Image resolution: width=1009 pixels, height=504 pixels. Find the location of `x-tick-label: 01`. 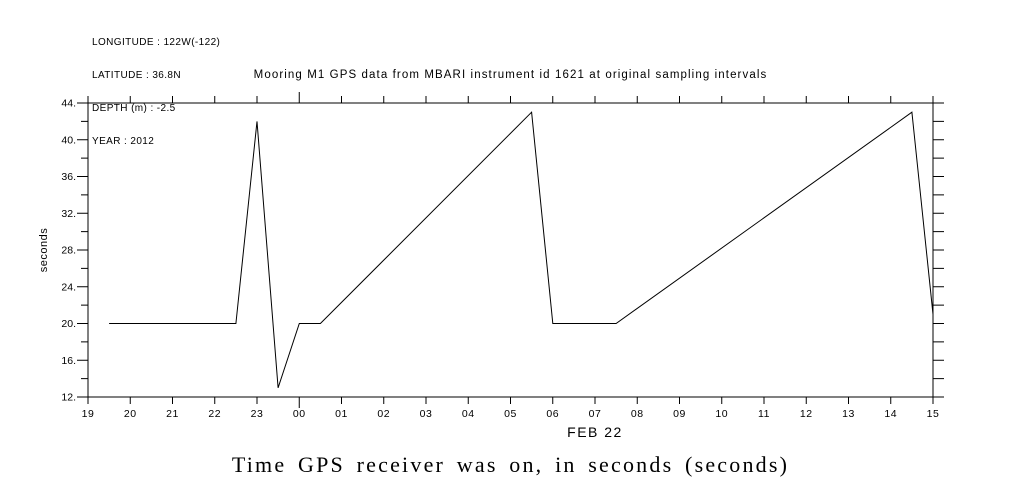

x-tick-label: 01 is located at coordinates (341, 414).